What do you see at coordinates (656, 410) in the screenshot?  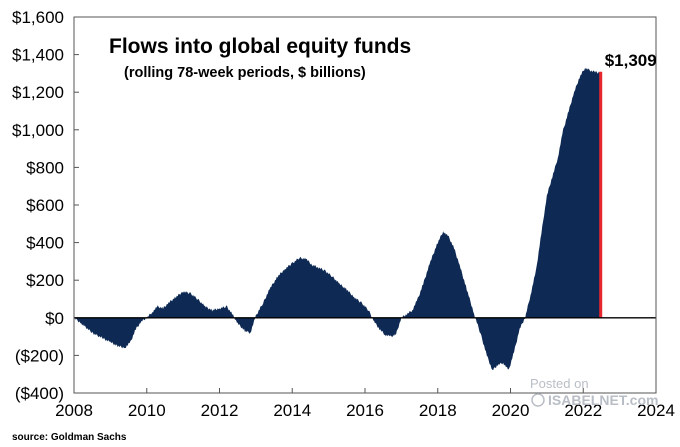 I see `x-tick-label: 2024` at bounding box center [656, 410].